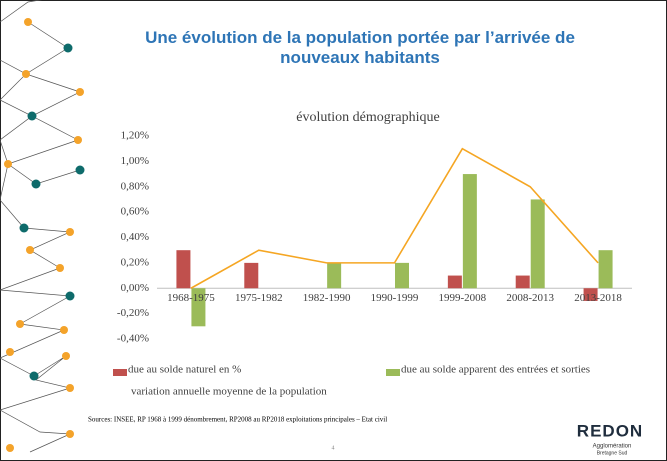 The width and height of the screenshot is (667, 461). Describe the element at coordinates (135, 288) in the screenshot. I see `y-tick-label: 0,00%` at that location.